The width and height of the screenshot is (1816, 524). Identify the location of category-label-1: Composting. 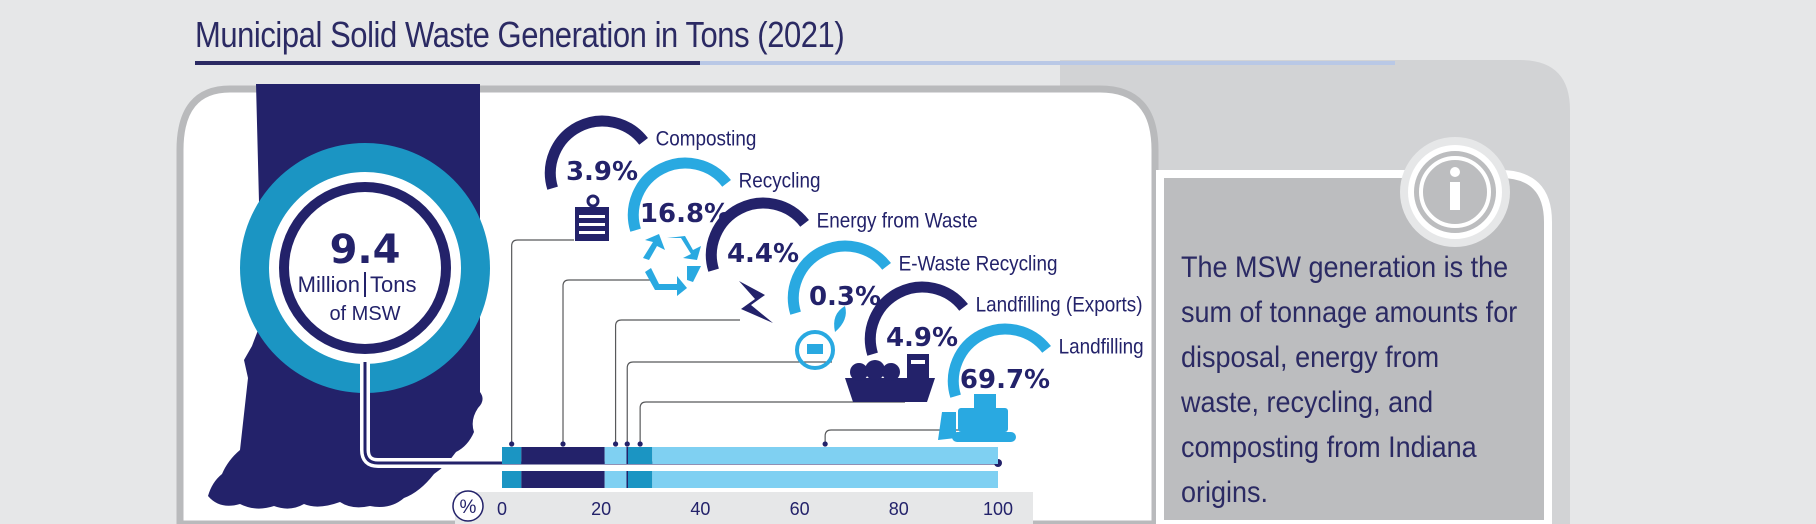
(706, 139).